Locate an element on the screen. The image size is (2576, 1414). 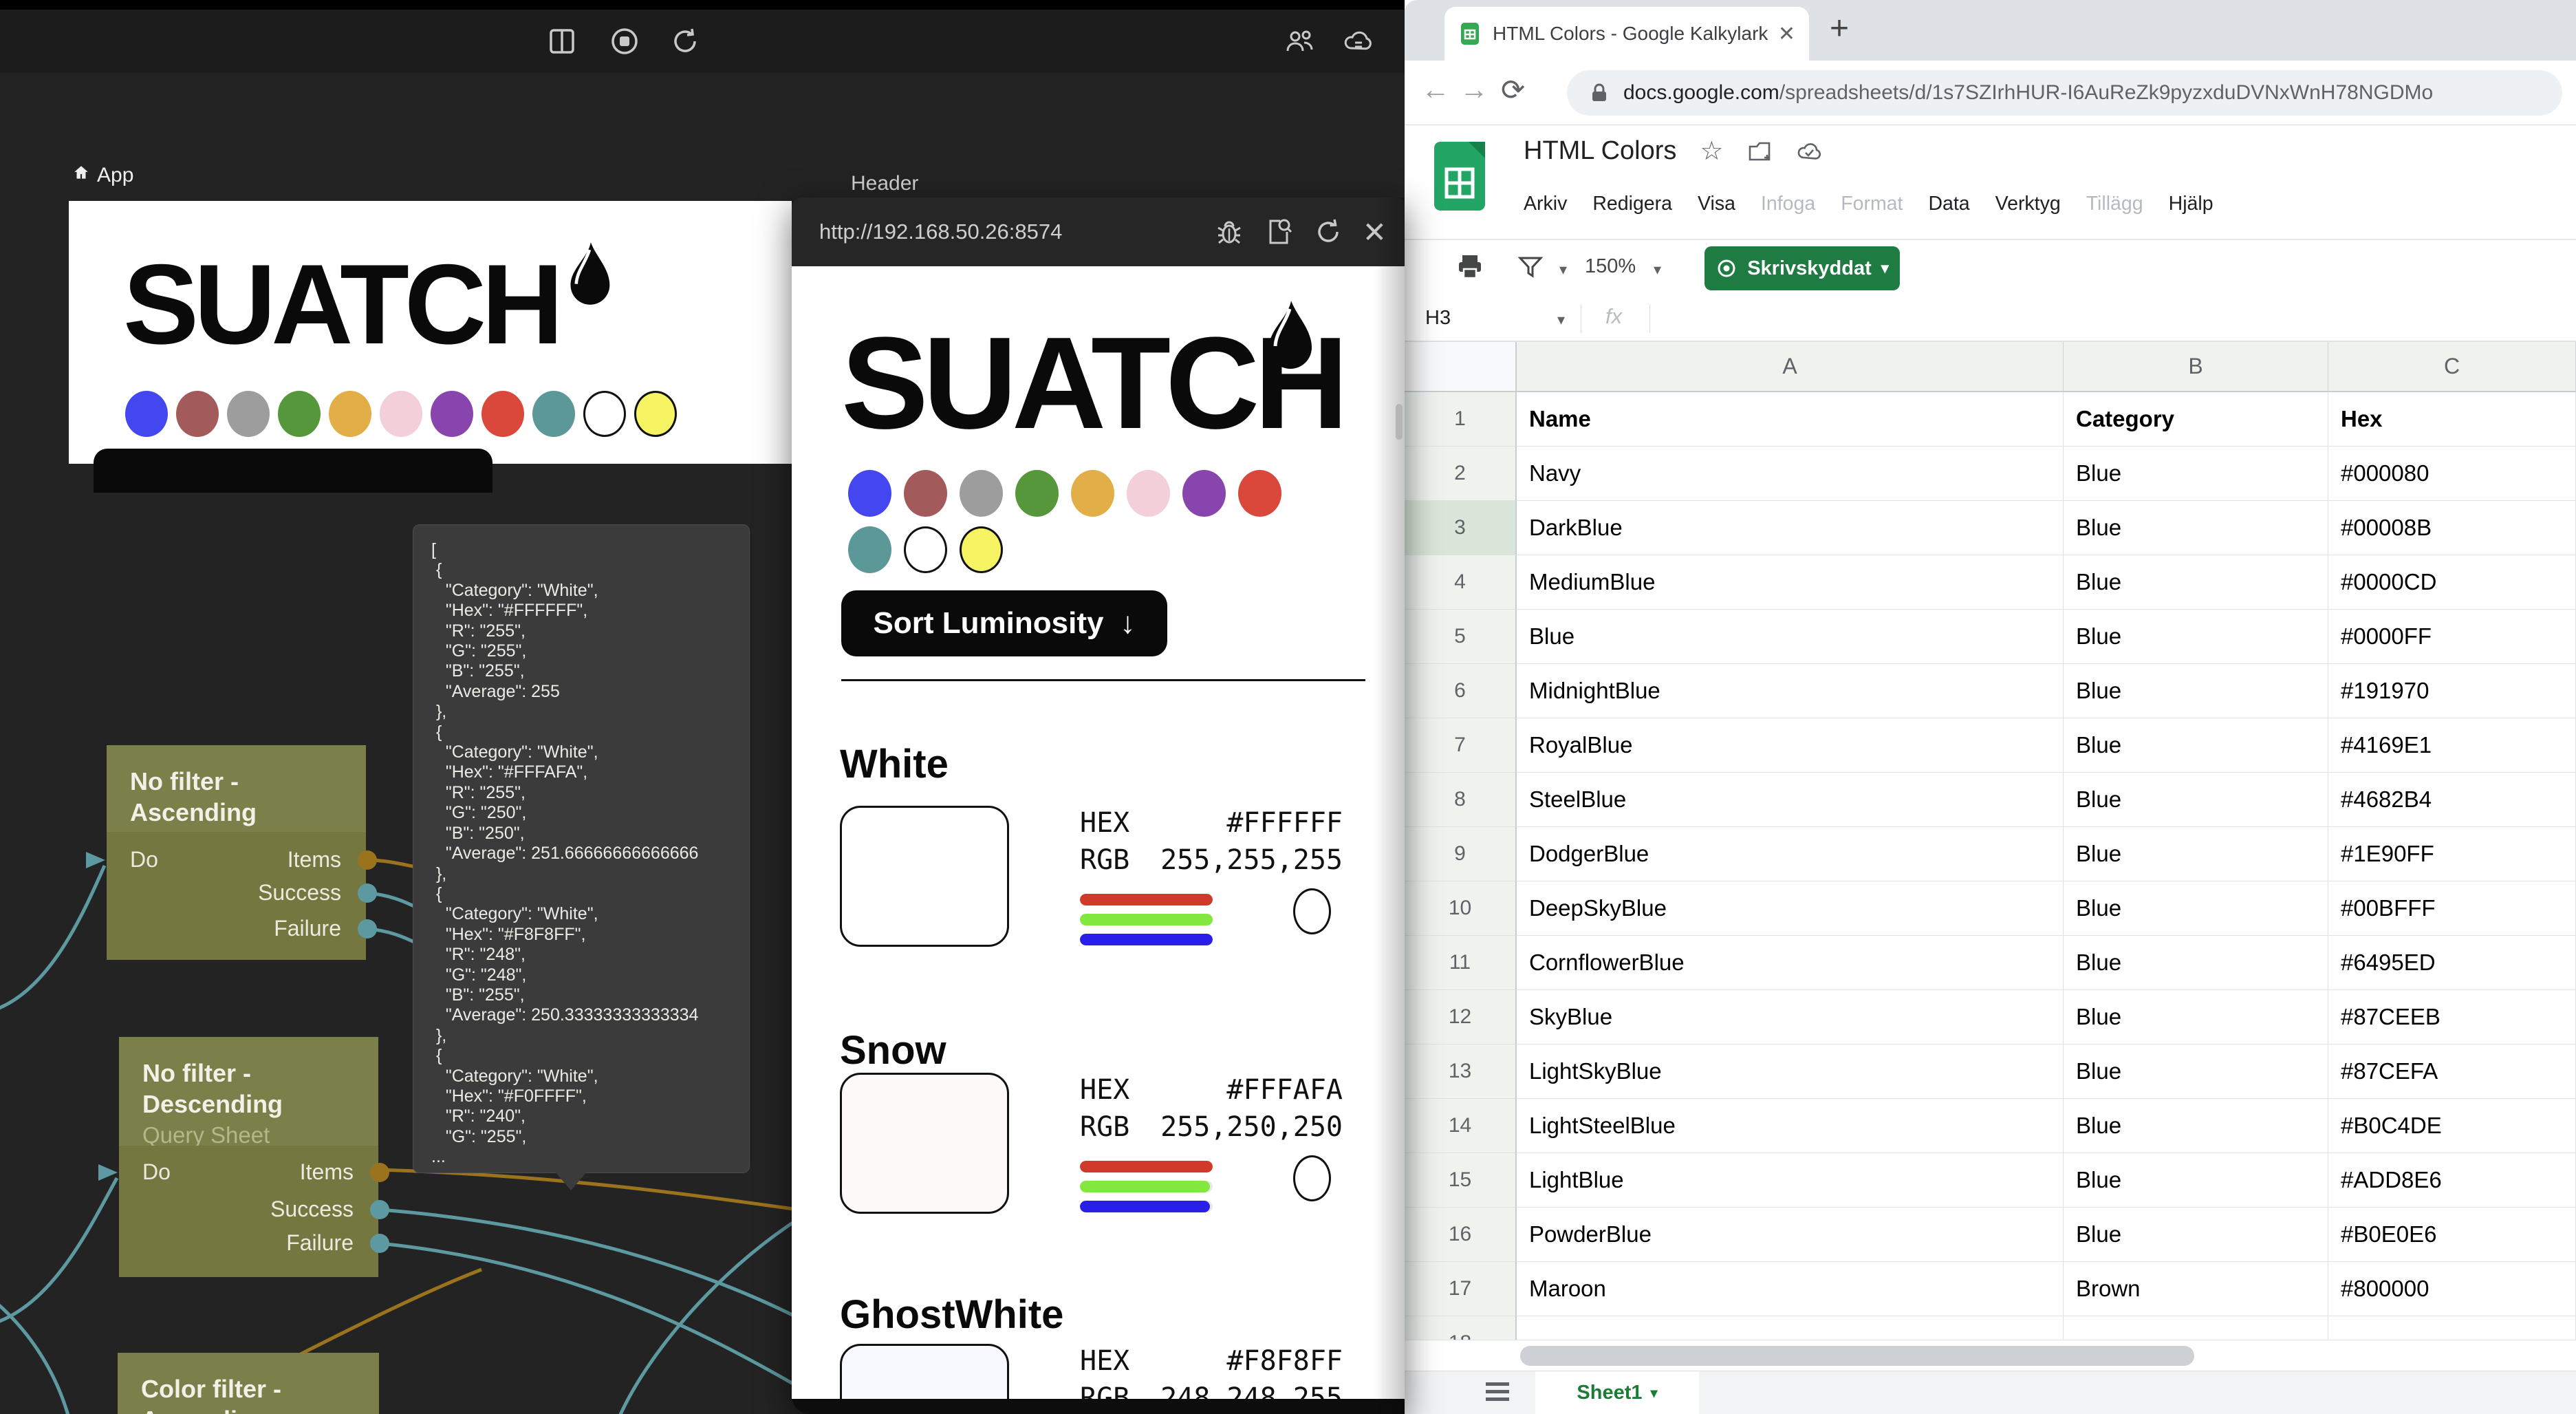
input-port-label: Do is located at coordinates (144, 859).